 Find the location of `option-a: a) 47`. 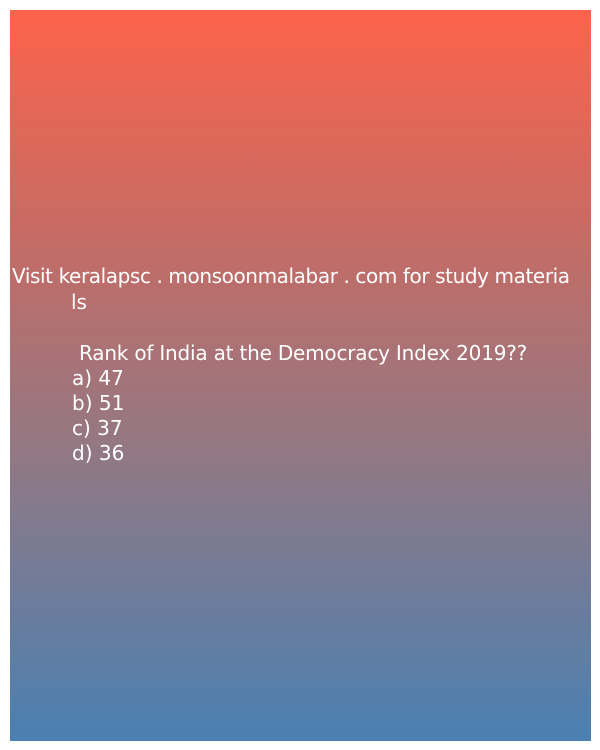

option-a: a) 47 is located at coordinates (98, 378).